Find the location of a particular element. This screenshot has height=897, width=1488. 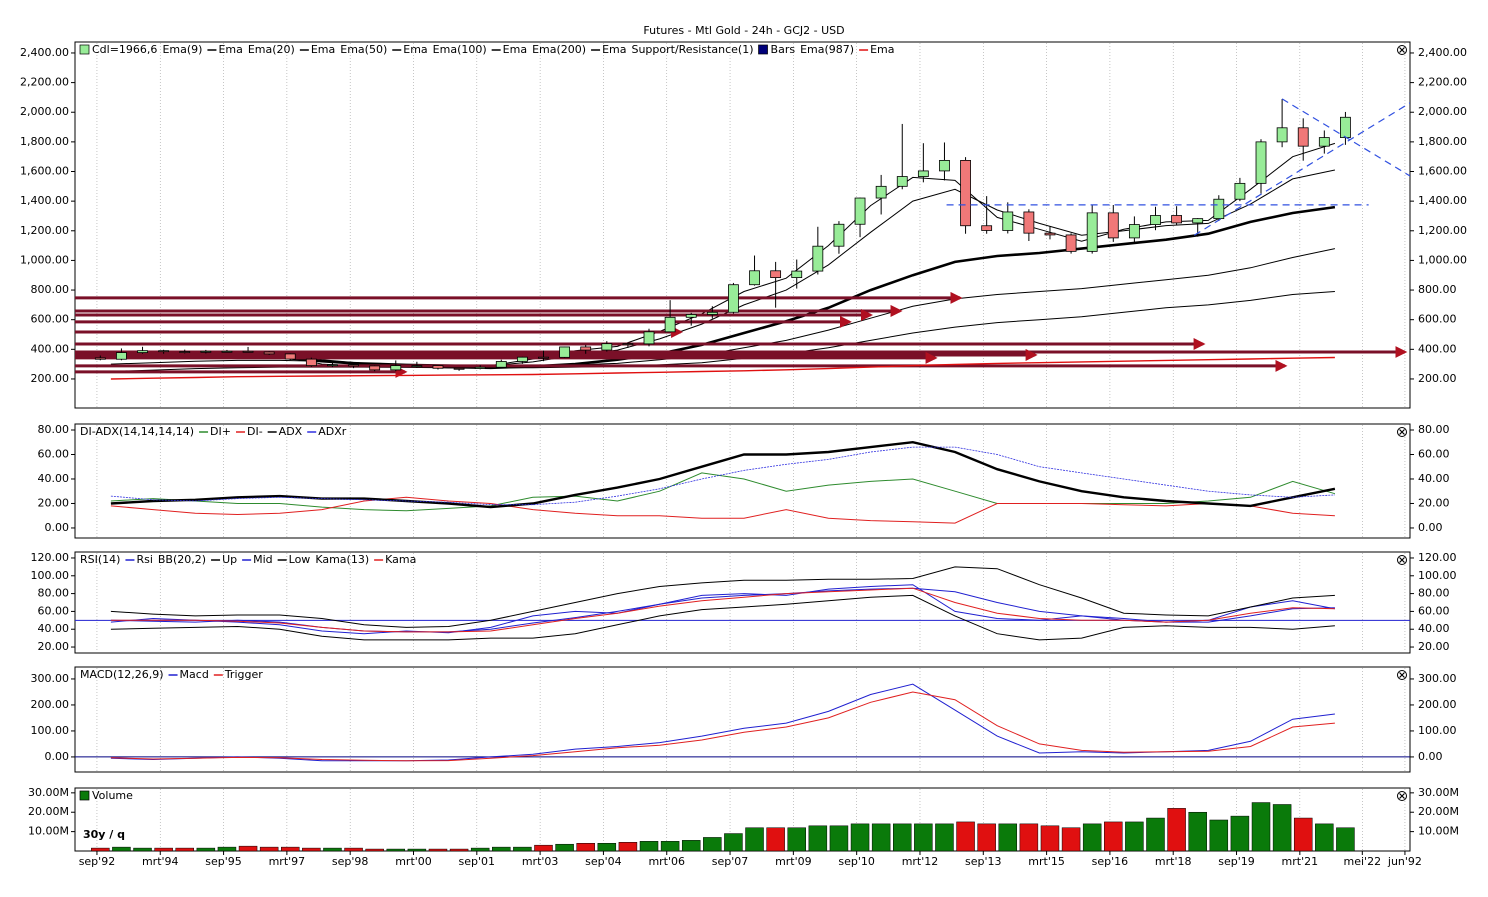

x-tick-label: sep'01 is located at coordinates (477, 861).